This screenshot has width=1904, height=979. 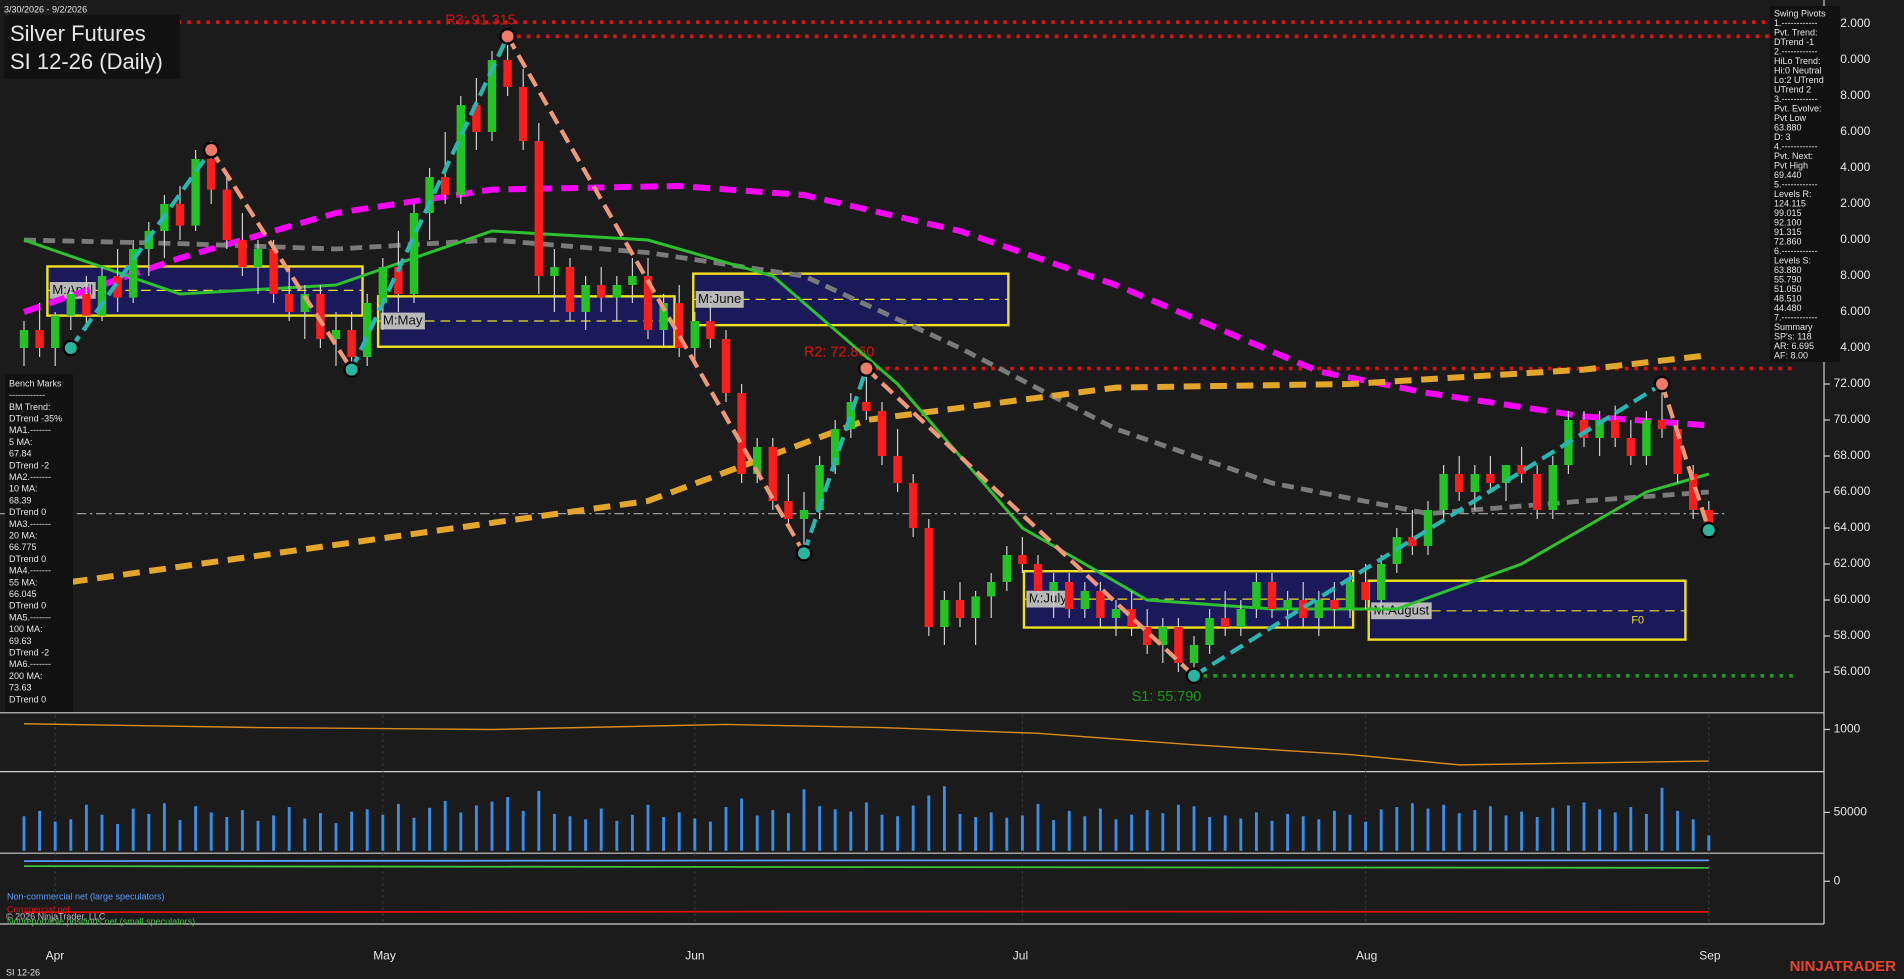 What do you see at coordinates (1852, 131) in the screenshot?
I see `y-tick-label: 86.000` at bounding box center [1852, 131].